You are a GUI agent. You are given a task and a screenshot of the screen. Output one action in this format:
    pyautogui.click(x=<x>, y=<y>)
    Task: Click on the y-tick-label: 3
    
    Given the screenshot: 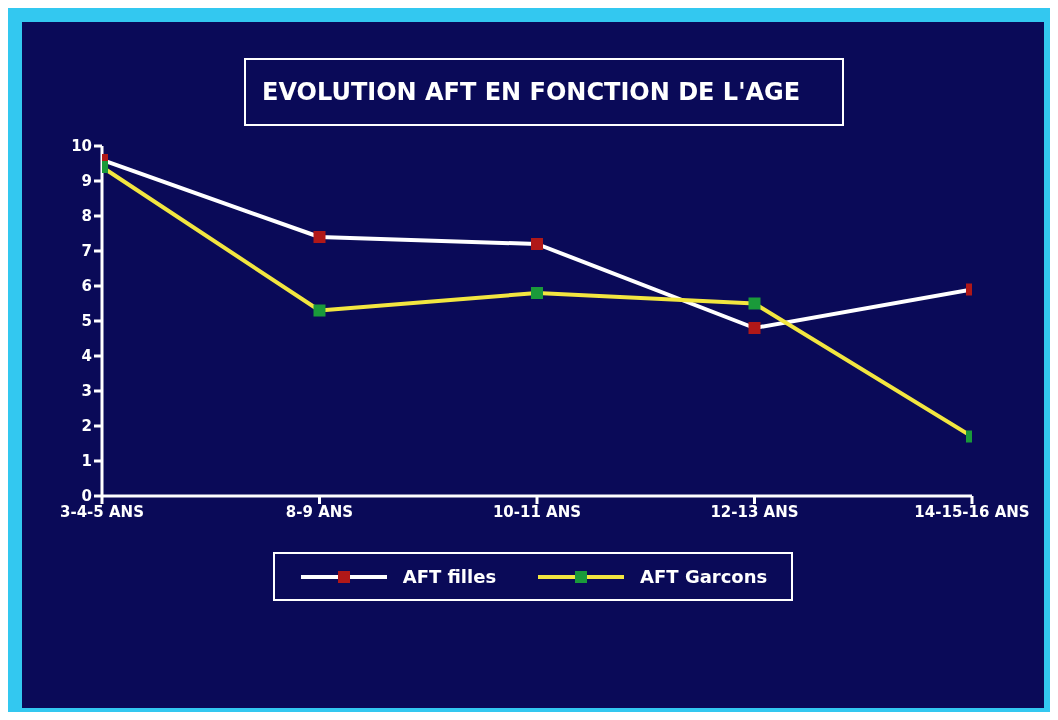 What is the action you would take?
    pyautogui.click(x=86, y=391)
    